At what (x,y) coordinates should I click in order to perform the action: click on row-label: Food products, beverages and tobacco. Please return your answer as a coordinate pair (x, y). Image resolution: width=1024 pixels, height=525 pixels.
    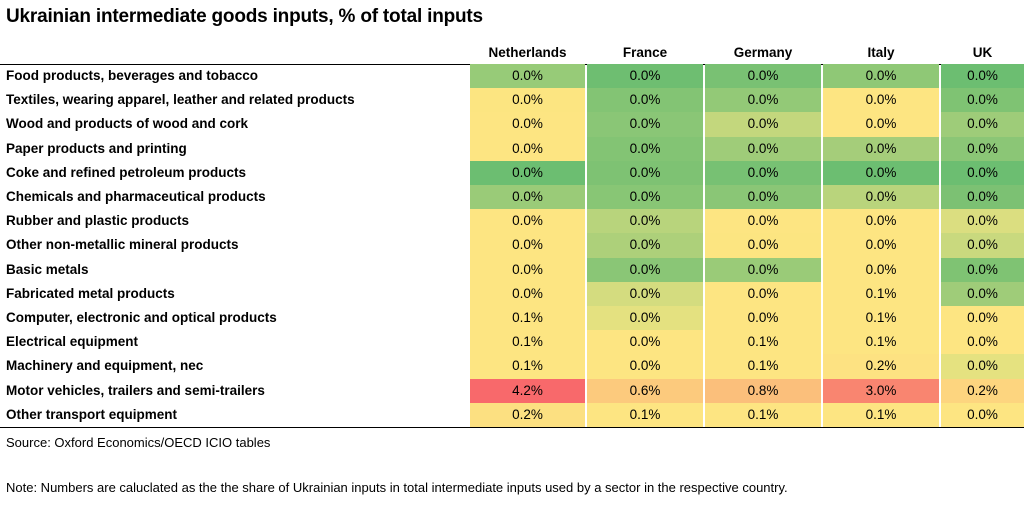
    Looking at the image, I should click on (132, 75).